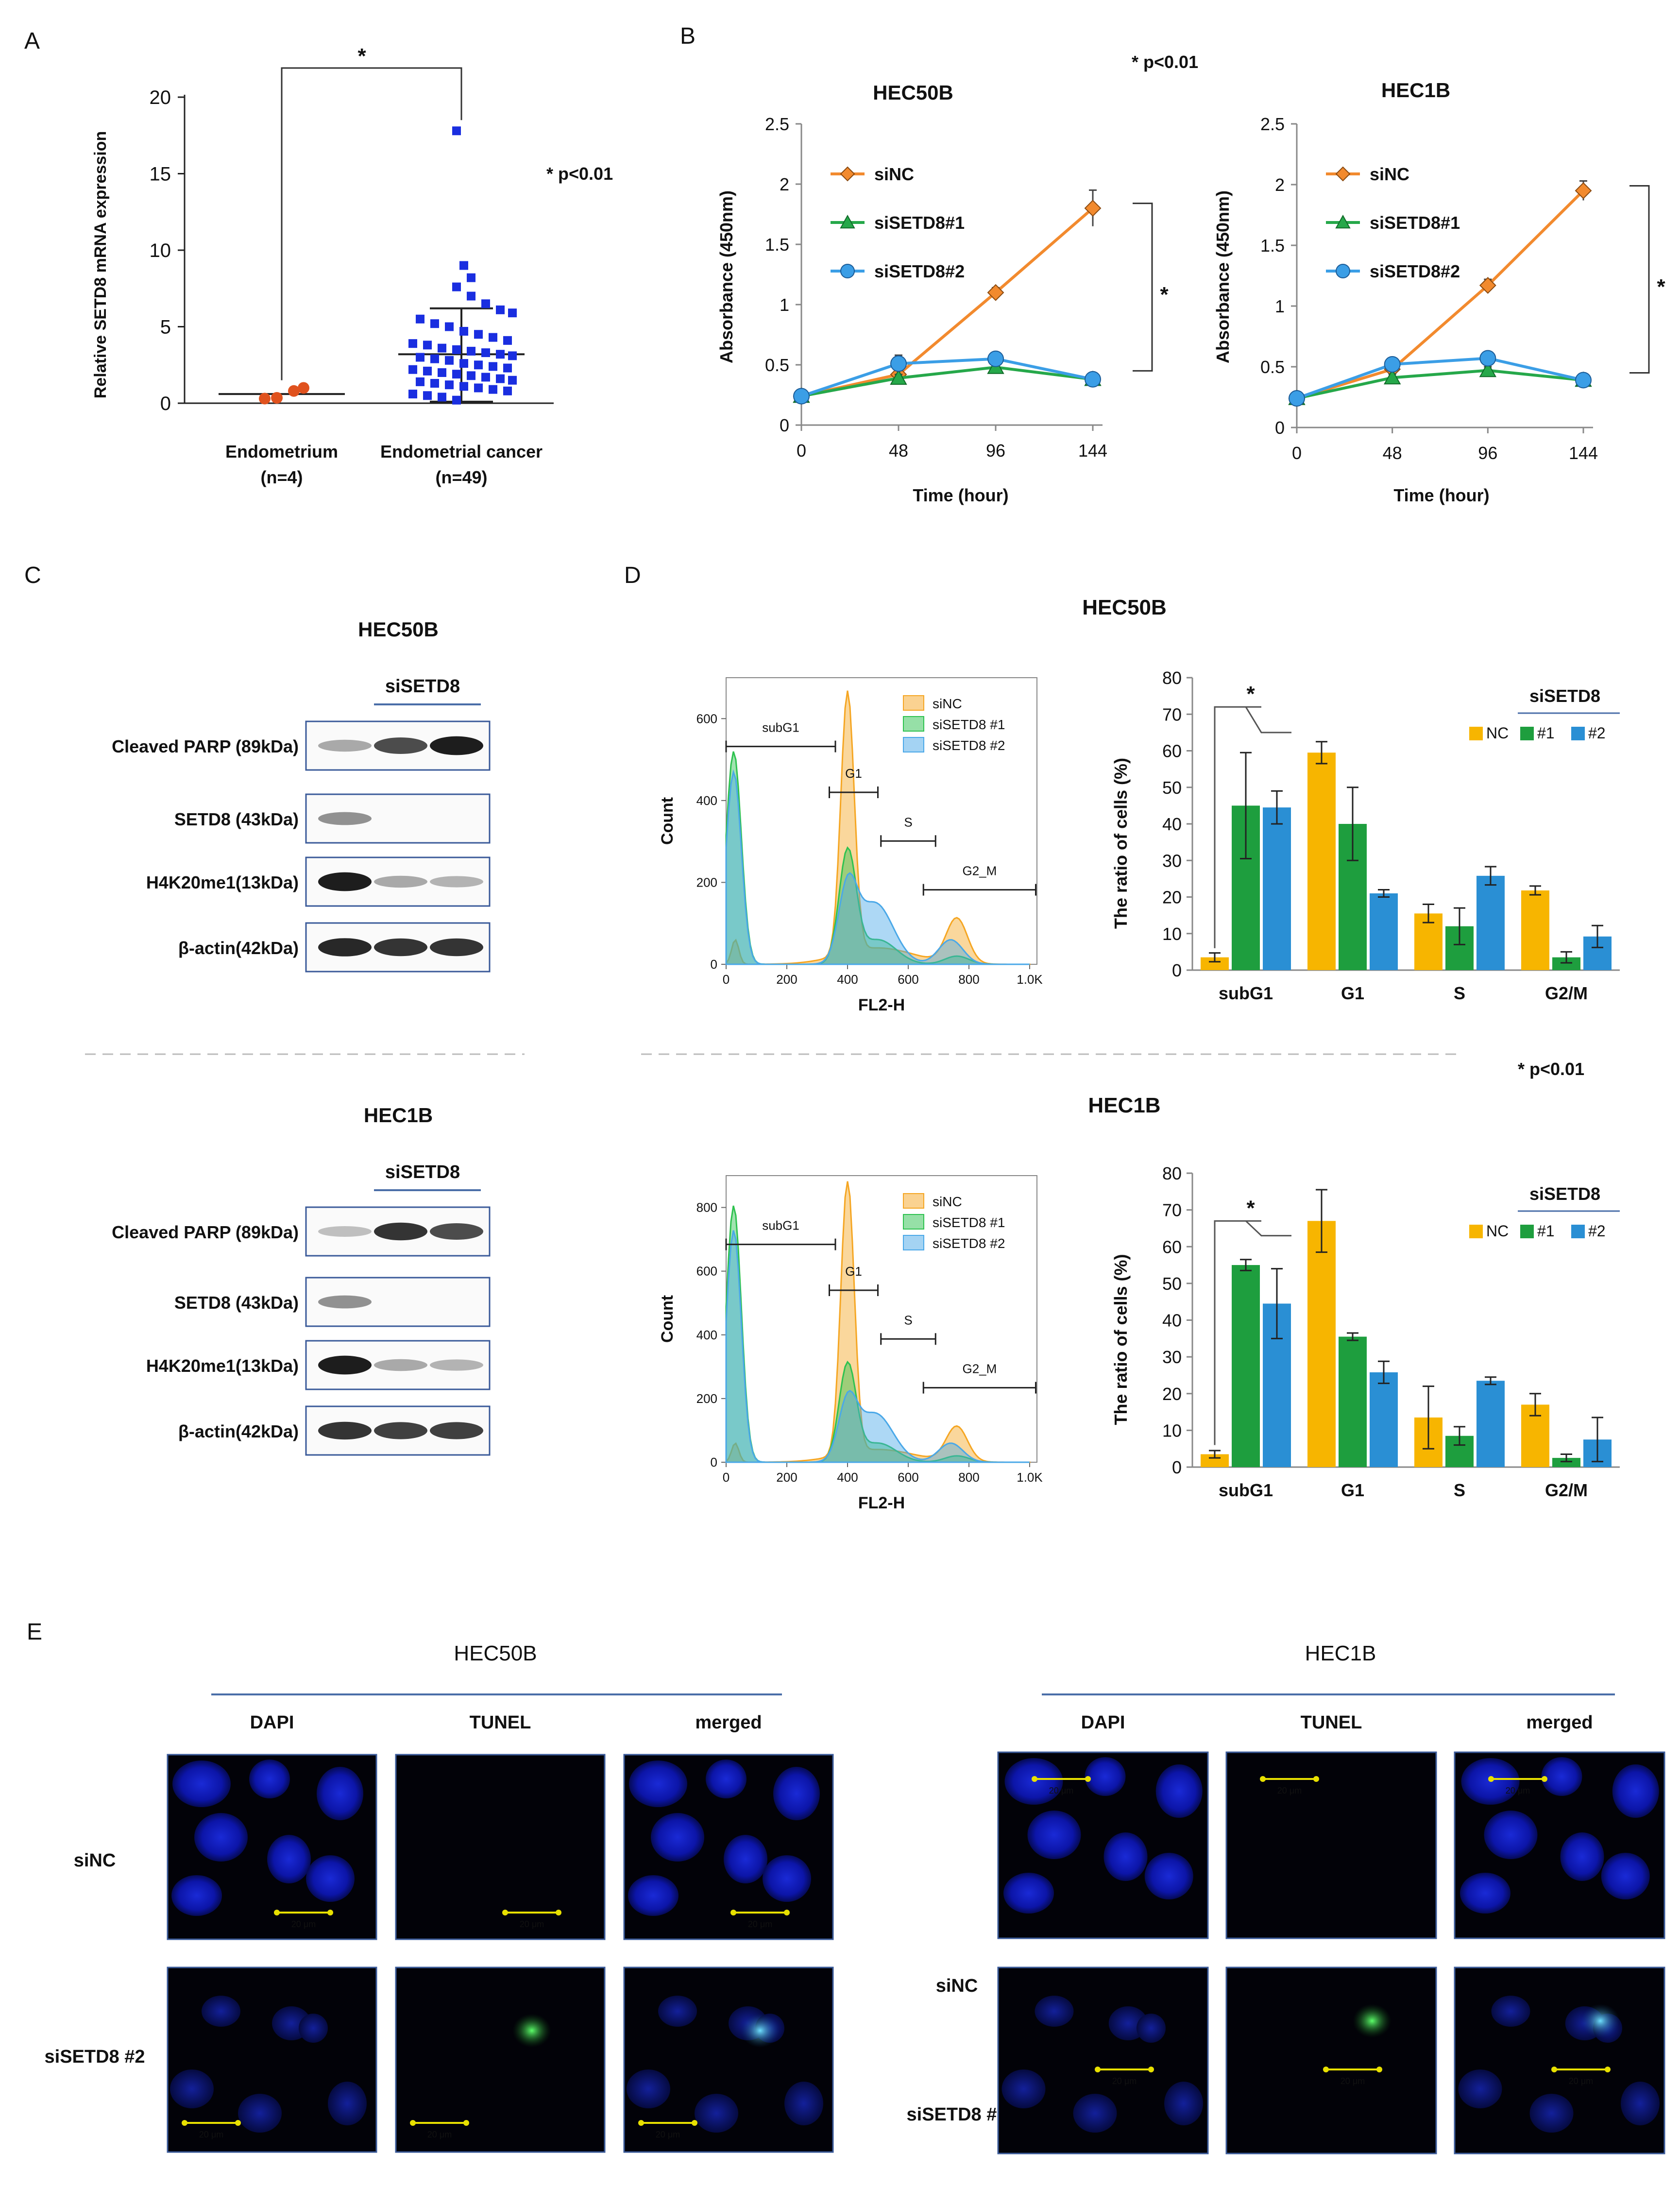 This screenshot has width=1680, height=2188. I want to click on panel-d-hist-xtick-label: 200, so click(786, 1477).